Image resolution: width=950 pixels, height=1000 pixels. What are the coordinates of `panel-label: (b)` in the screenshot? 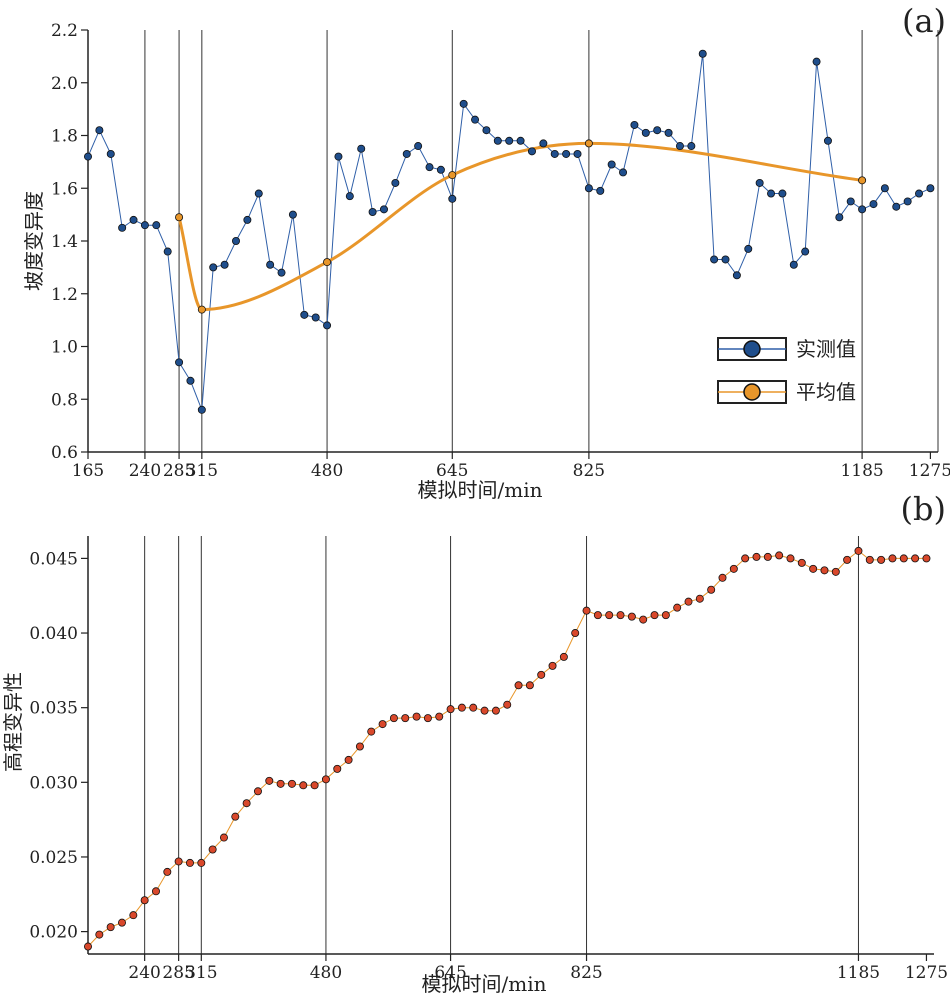 It's located at (923, 509).